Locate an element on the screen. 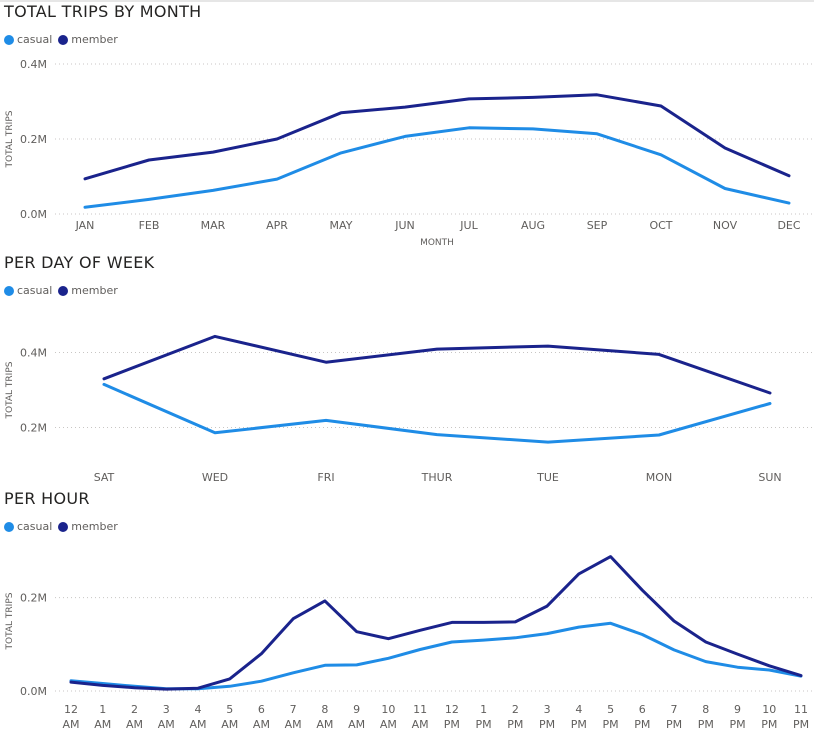 The width and height of the screenshot is (814, 740). x-tick-label: WED is located at coordinates (215, 477).